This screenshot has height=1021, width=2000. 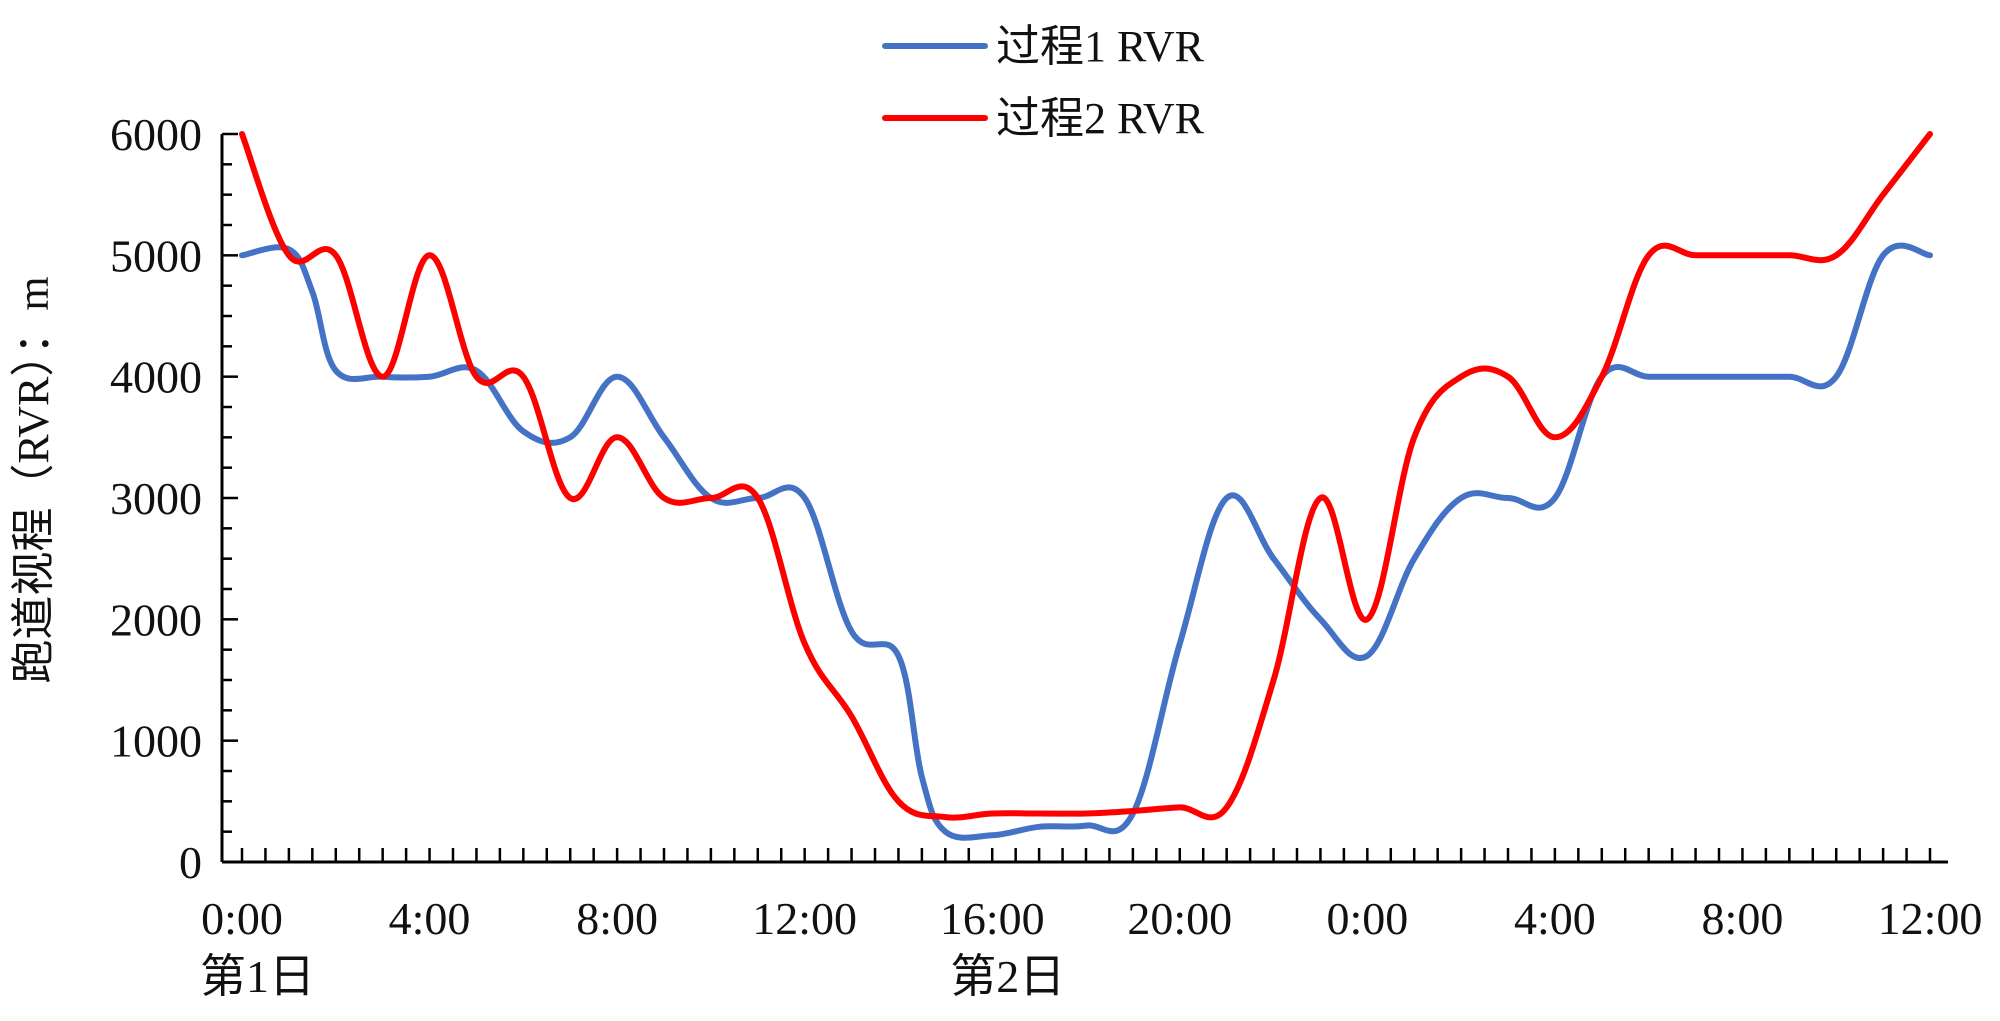 What do you see at coordinates (1179, 918) in the screenshot?
I see `x-tick-label: 20:00` at bounding box center [1179, 918].